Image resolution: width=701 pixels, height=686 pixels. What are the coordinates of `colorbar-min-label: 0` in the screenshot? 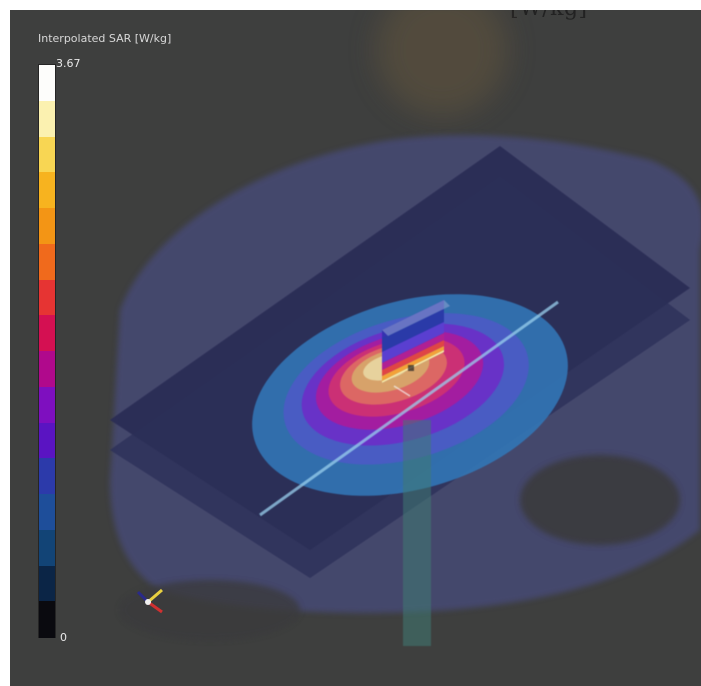 It's located at (63, 637).